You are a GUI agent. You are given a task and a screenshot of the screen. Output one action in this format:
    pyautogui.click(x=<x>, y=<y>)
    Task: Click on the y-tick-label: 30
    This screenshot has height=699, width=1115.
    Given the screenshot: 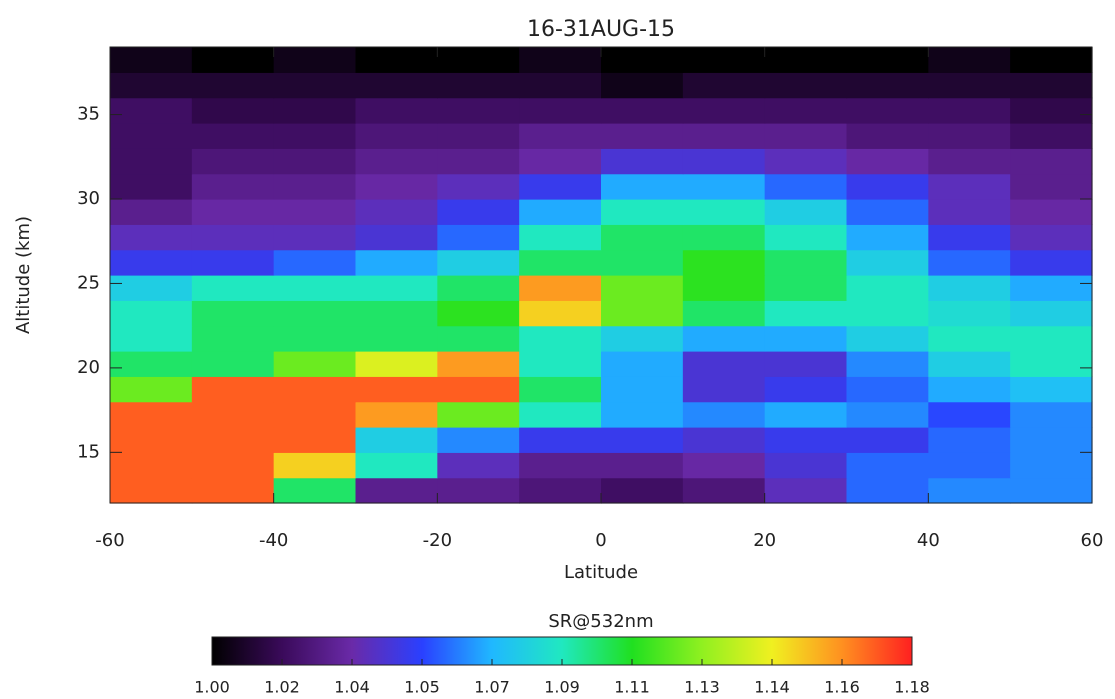 What is the action you would take?
    pyautogui.click(x=88, y=198)
    